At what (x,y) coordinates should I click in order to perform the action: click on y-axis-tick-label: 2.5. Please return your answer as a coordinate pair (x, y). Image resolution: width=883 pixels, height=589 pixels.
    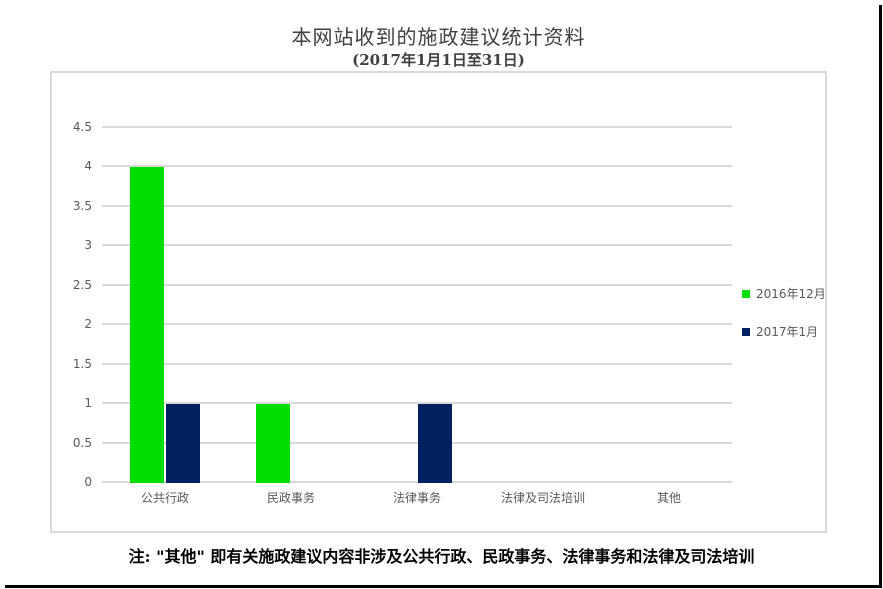
    Looking at the image, I should click on (82, 284).